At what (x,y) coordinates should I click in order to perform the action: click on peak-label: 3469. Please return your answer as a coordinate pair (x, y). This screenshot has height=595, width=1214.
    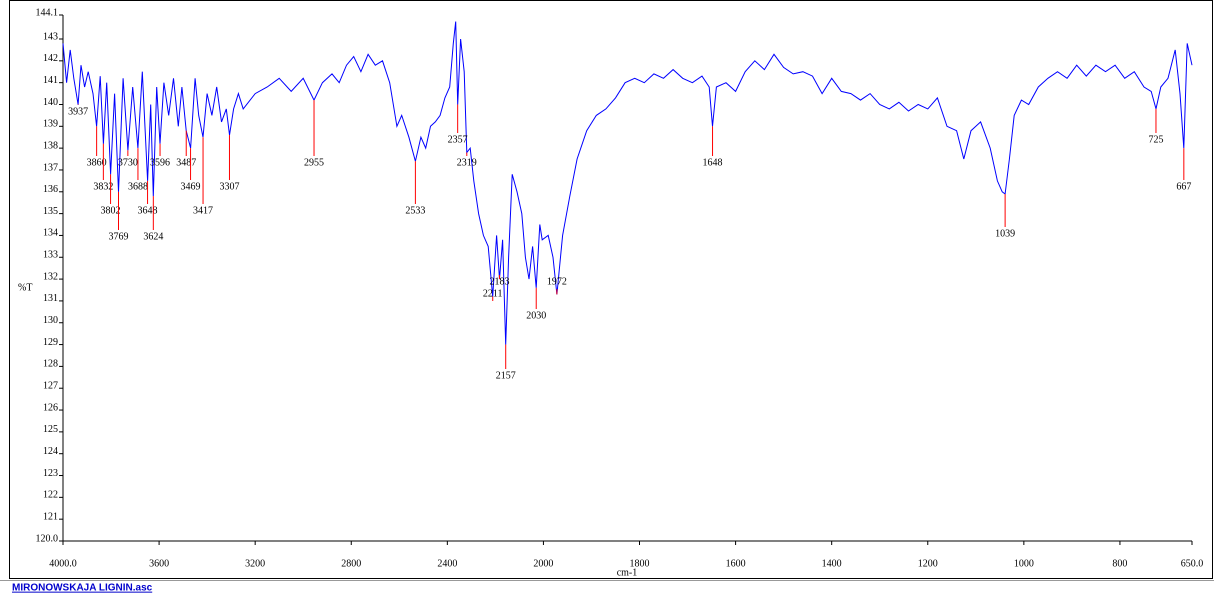
    Looking at the image, I should click on (191, 186).